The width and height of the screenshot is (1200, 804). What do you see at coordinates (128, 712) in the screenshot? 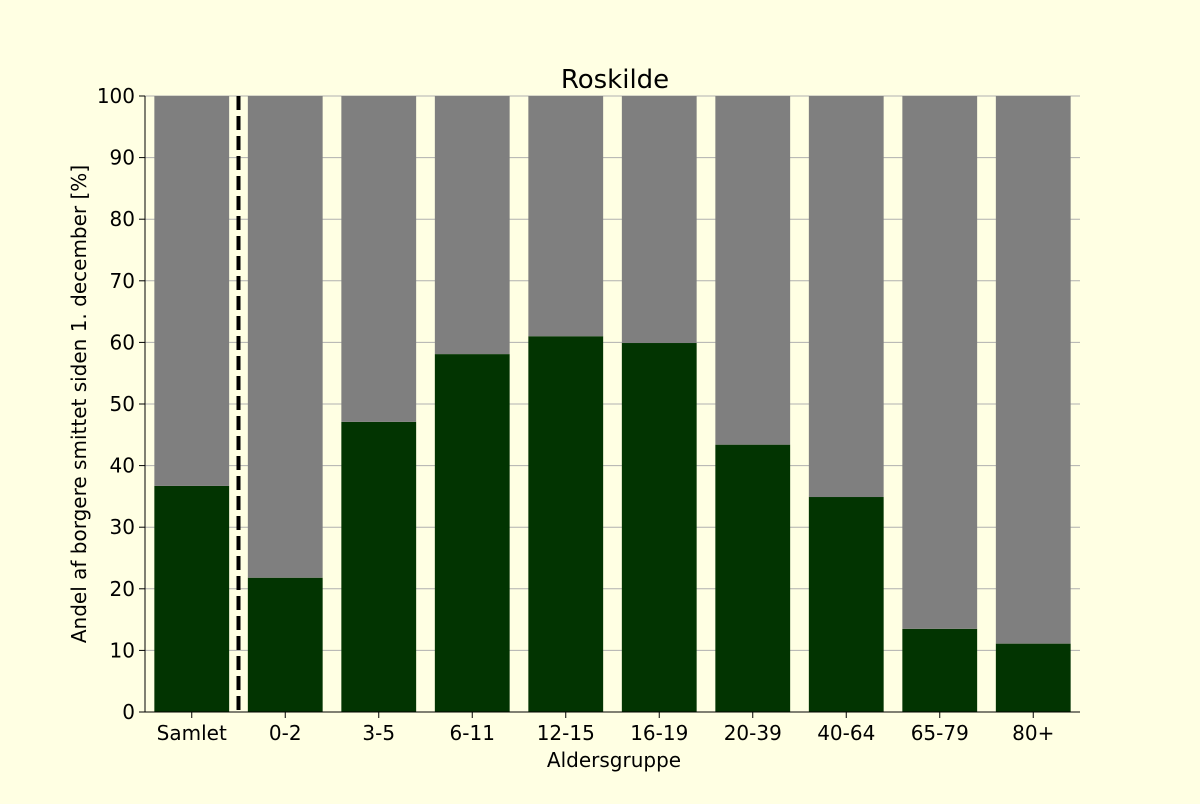
I see `y-tick-label: 0` at bounding box center [128, 712].